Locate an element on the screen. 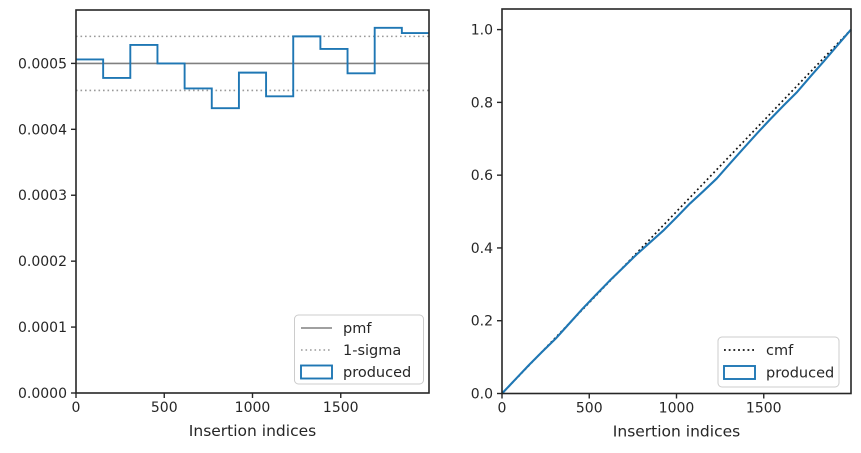  right-plot-legend: cmf produced is located at coordinates (778, 362).